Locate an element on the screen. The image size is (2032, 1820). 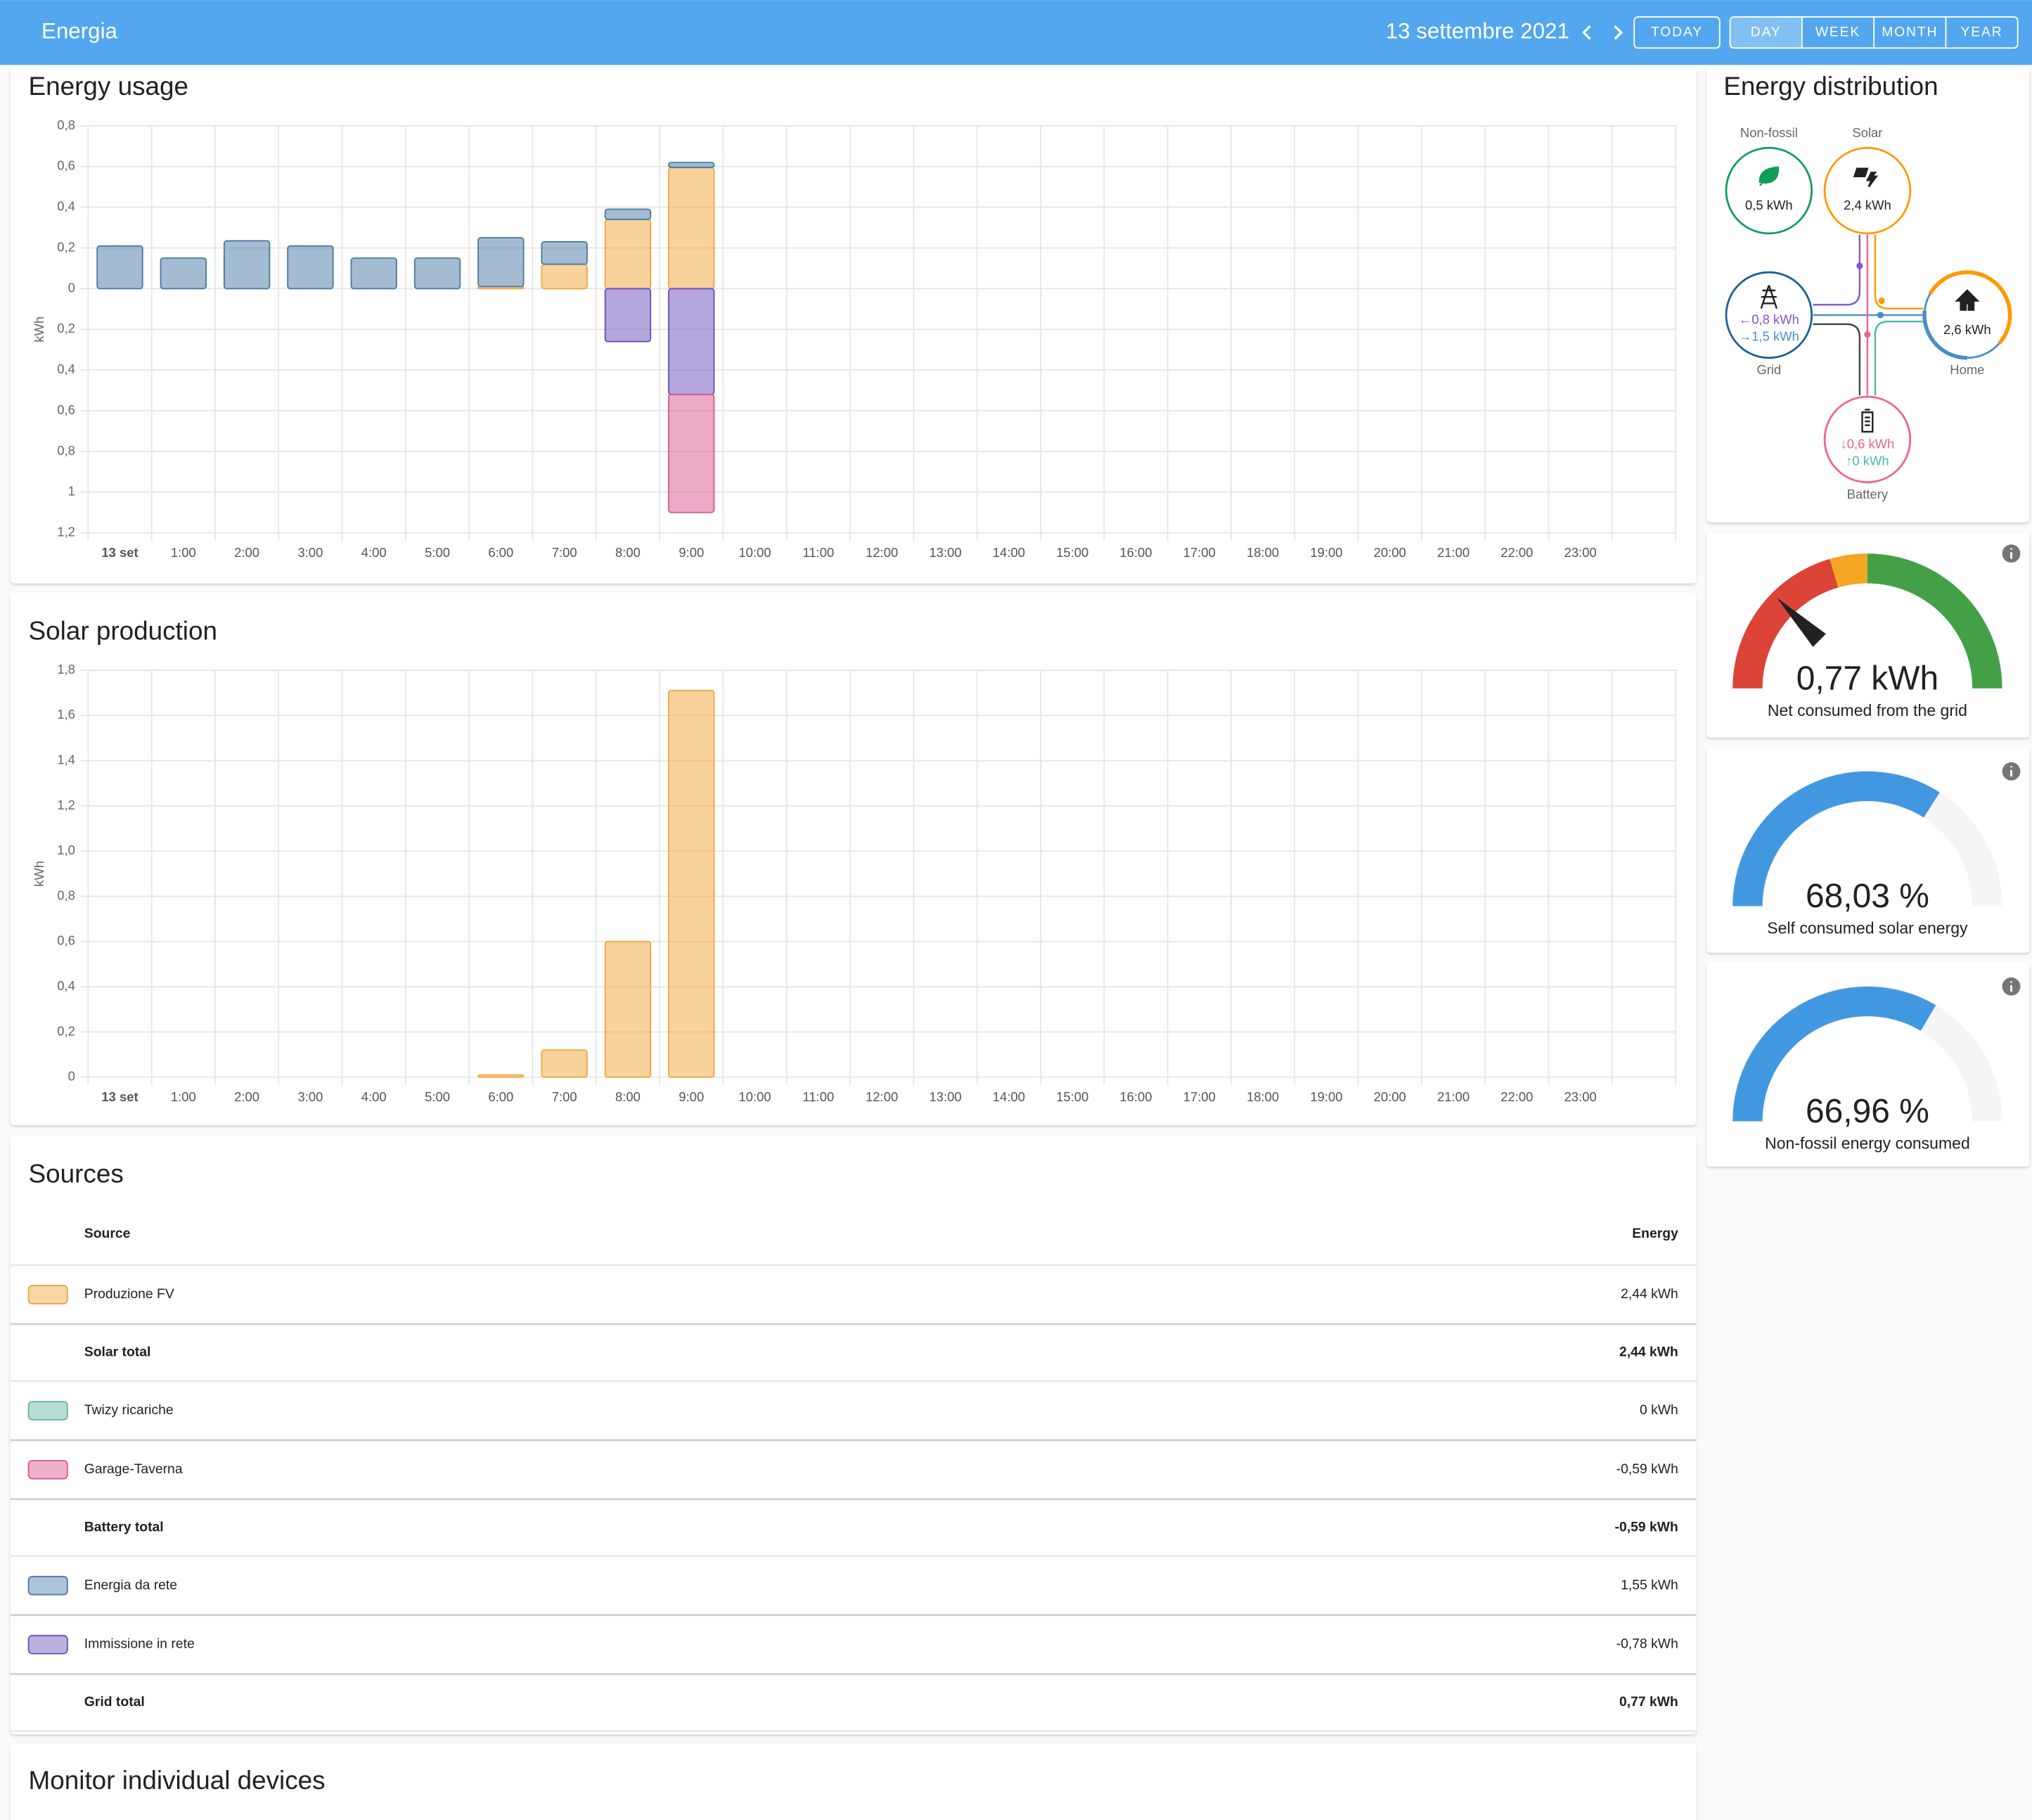
button-label: DAY is located at coordinates (1766, 31).